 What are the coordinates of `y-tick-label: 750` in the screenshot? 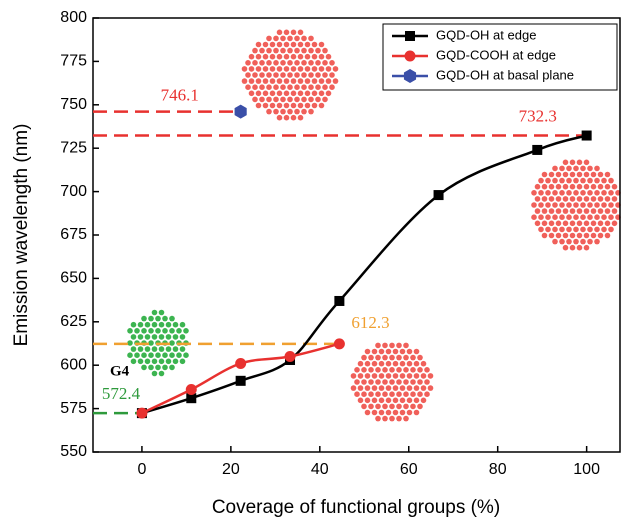 It's located at (73, 104).